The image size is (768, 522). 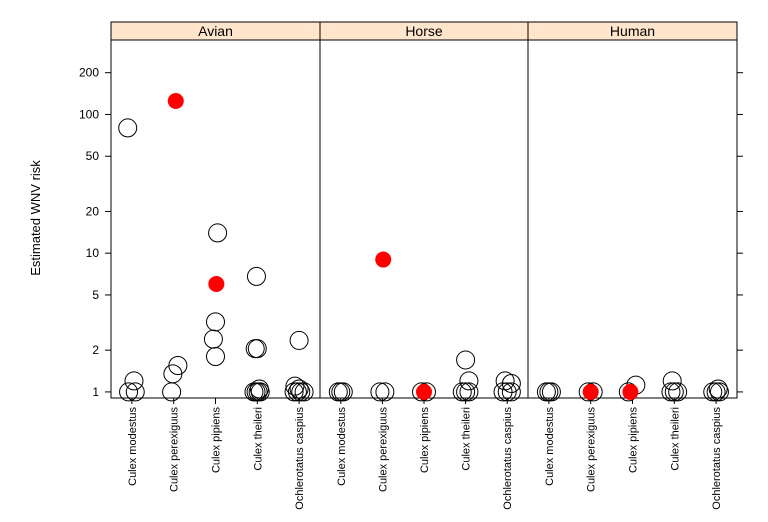 What do you see at coordinates (93, 211) in the screenshot?
I see `y-tick-label: 20` at bounding box center [93, 211].